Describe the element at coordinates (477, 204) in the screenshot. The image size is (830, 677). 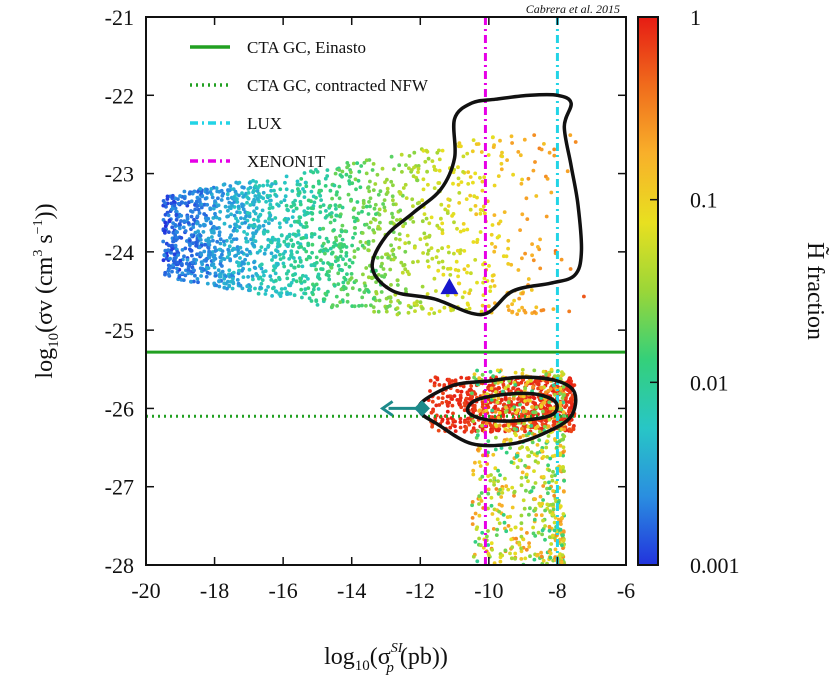
I see `upper-contour` at that location.